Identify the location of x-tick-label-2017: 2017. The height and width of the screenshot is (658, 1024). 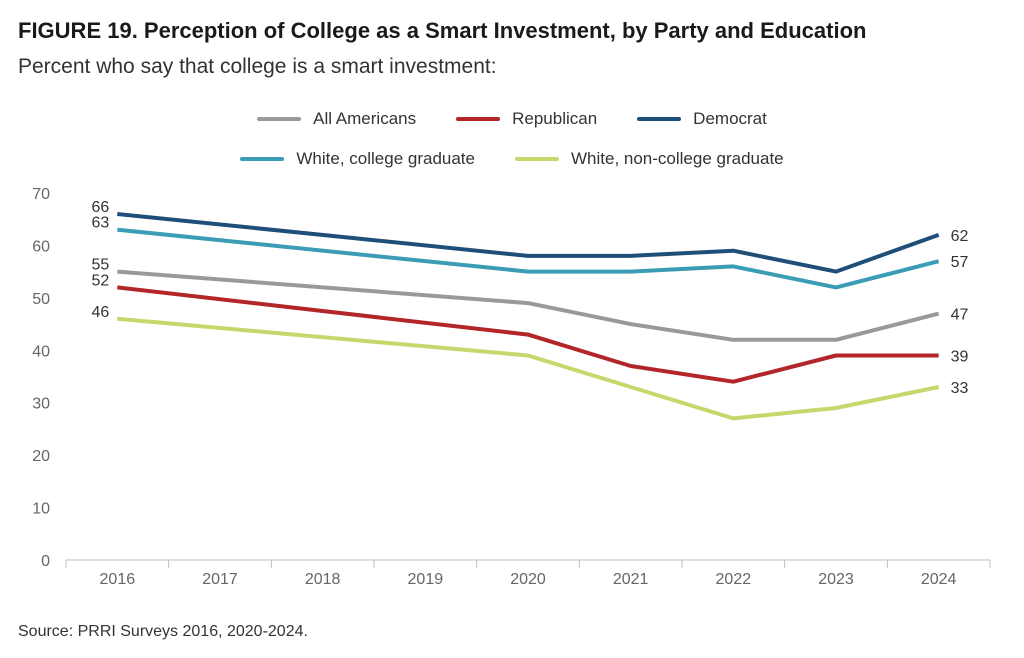
(220, 579).